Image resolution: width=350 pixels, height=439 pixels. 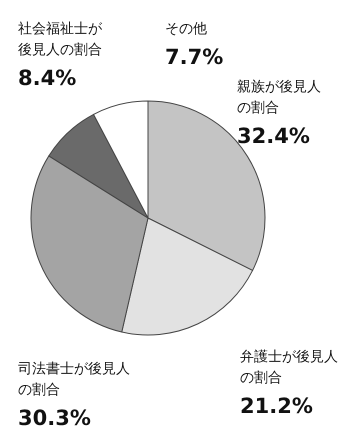 What do you see at coordinates (273, 136) in the screenshot?
I see `data-label: 32.4%` at bounding box center [273, 136].